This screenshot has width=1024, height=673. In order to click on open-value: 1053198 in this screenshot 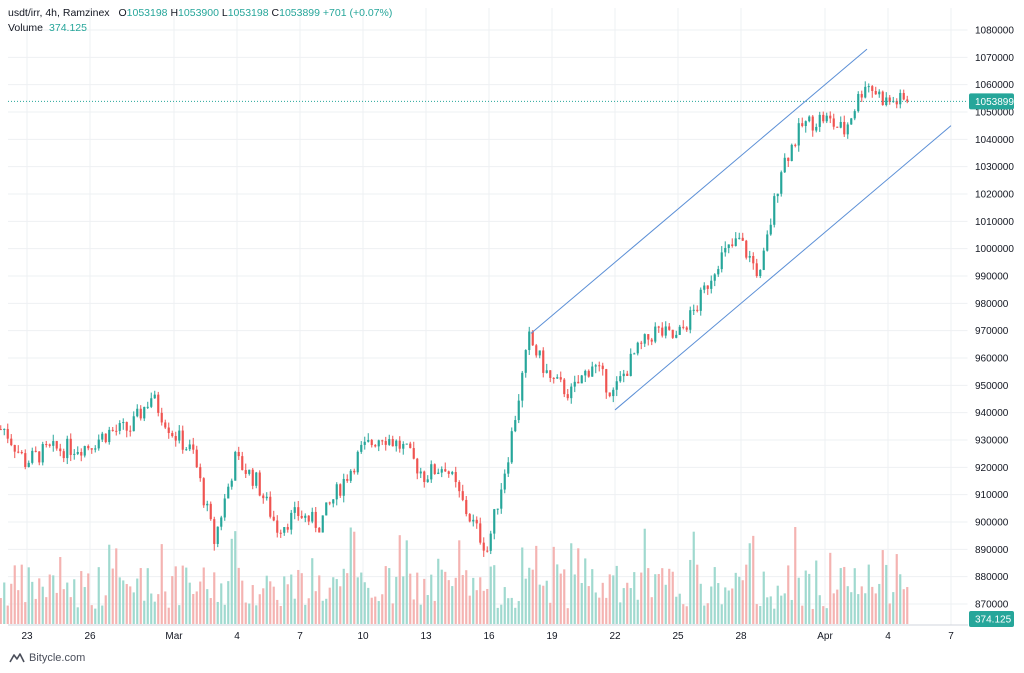, I will do `click(147, 13)`.